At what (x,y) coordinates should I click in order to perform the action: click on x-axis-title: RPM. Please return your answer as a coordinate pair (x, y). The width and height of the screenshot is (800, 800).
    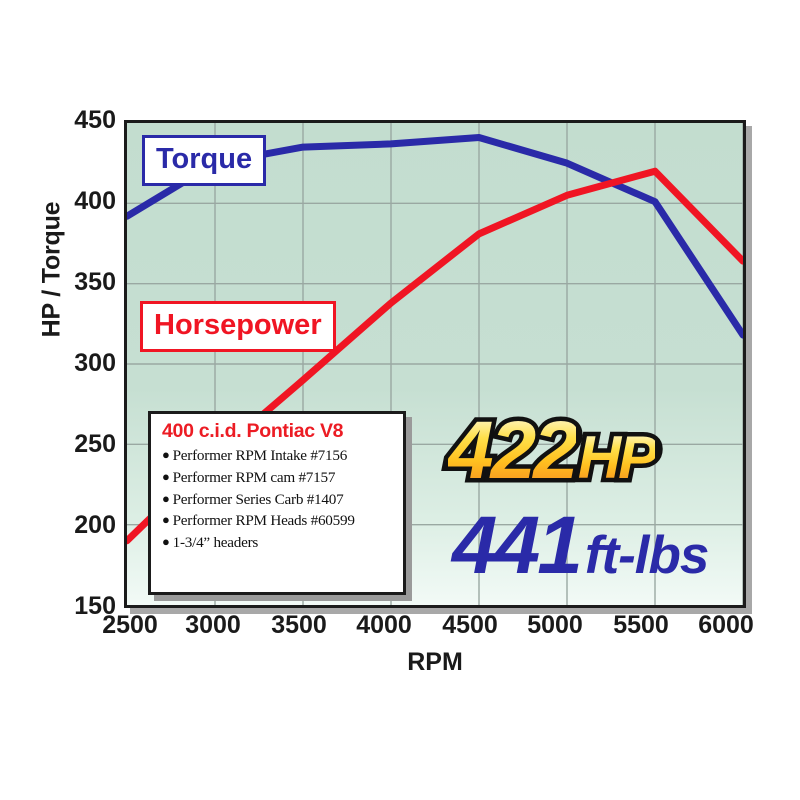
    Looking at the image, I should click on (435, 662).